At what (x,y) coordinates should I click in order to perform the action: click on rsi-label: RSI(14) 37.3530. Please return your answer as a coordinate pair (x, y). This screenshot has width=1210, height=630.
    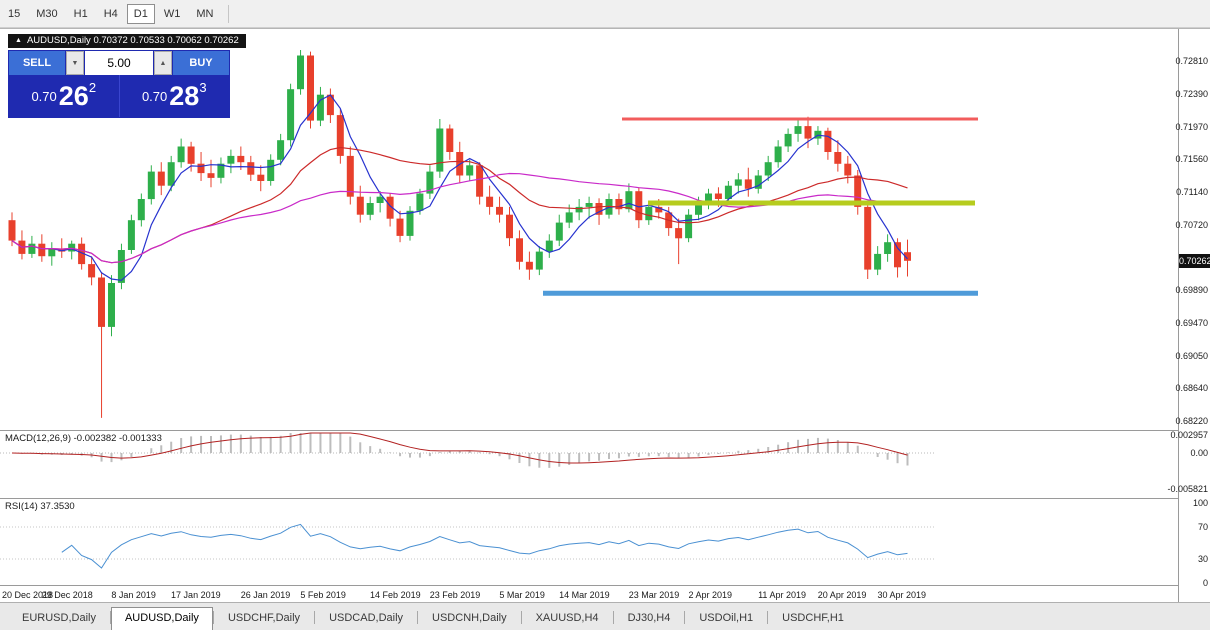
    Looking at the image, I should click on (40, 506).